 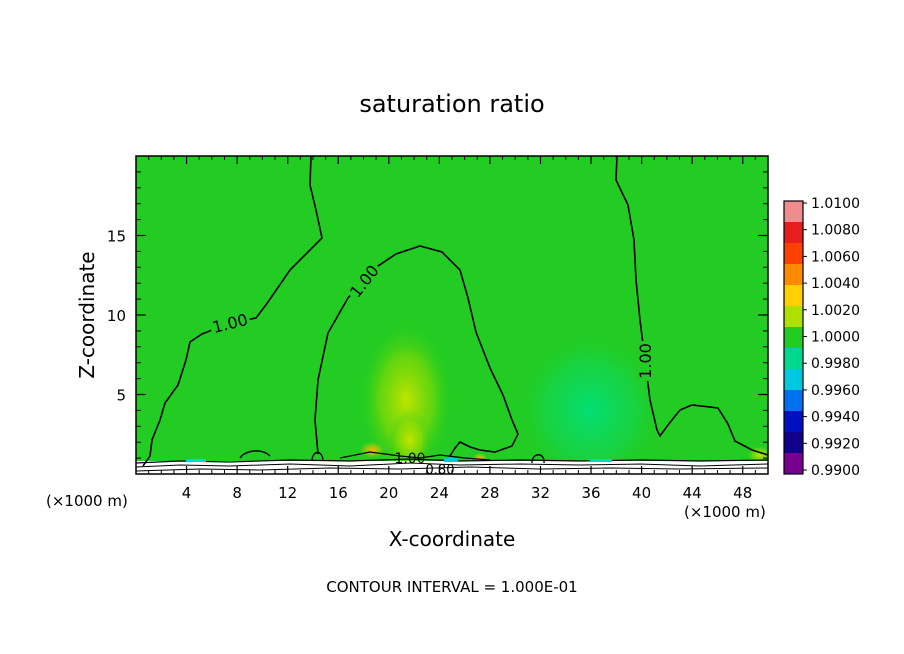 What do you see at coordinates (835, 338) in the screenshot?
I see `colorbar-label-5: 1.0000` at bounding box center [835, 338].